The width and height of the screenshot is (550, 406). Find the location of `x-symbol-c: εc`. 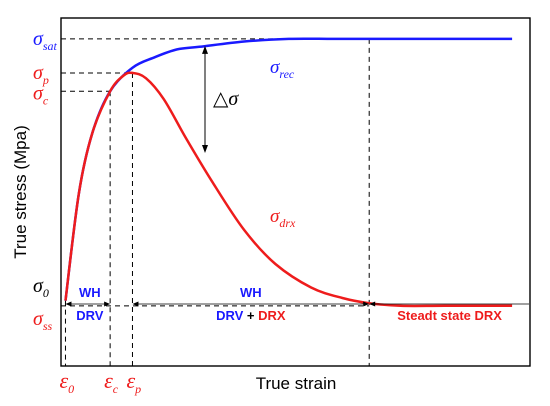

x-symbol-c: εc is located at coordinates (111, 382).